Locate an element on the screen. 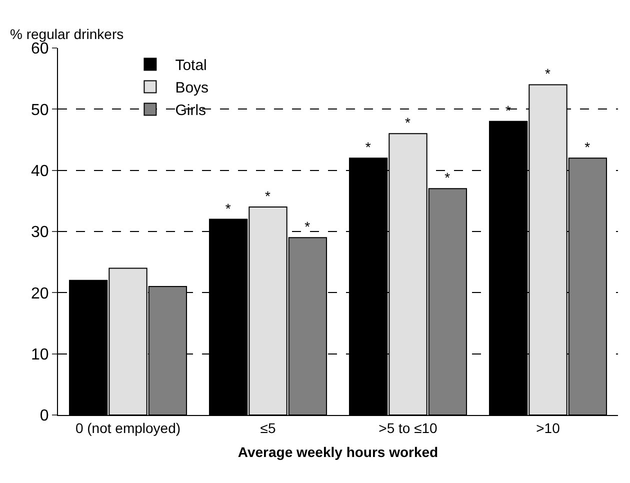  y-tick-label: 0 is located at coordinates (44, 416).